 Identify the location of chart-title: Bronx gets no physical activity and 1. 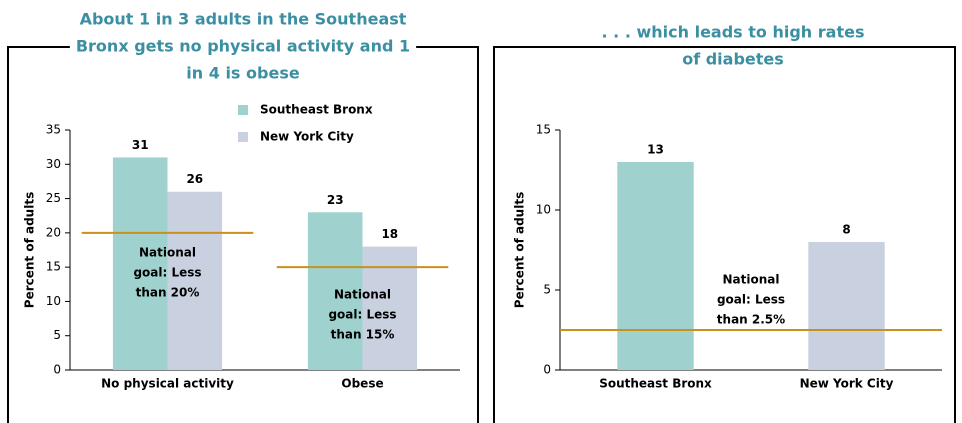
(243, 46).